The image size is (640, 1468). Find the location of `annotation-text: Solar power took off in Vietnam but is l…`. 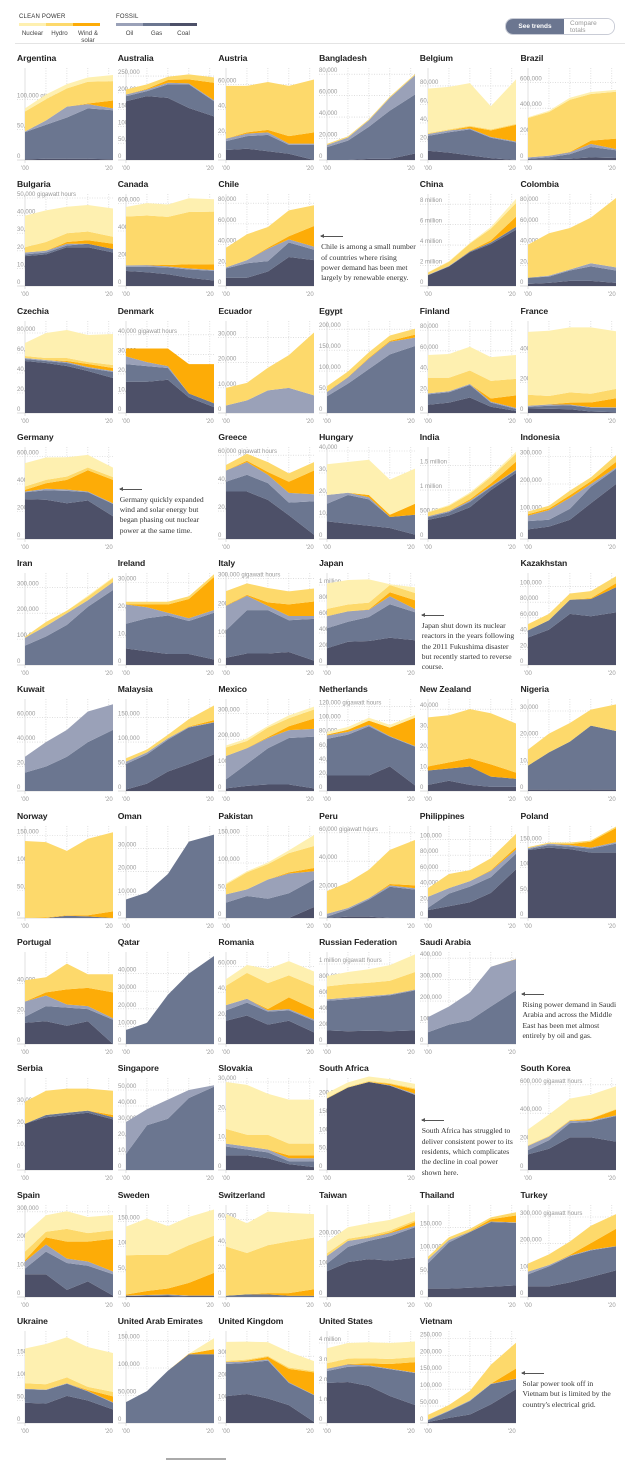

annotation-text: Solar power took off in Vietnam but is l… is located at coordinates (566, 1393).